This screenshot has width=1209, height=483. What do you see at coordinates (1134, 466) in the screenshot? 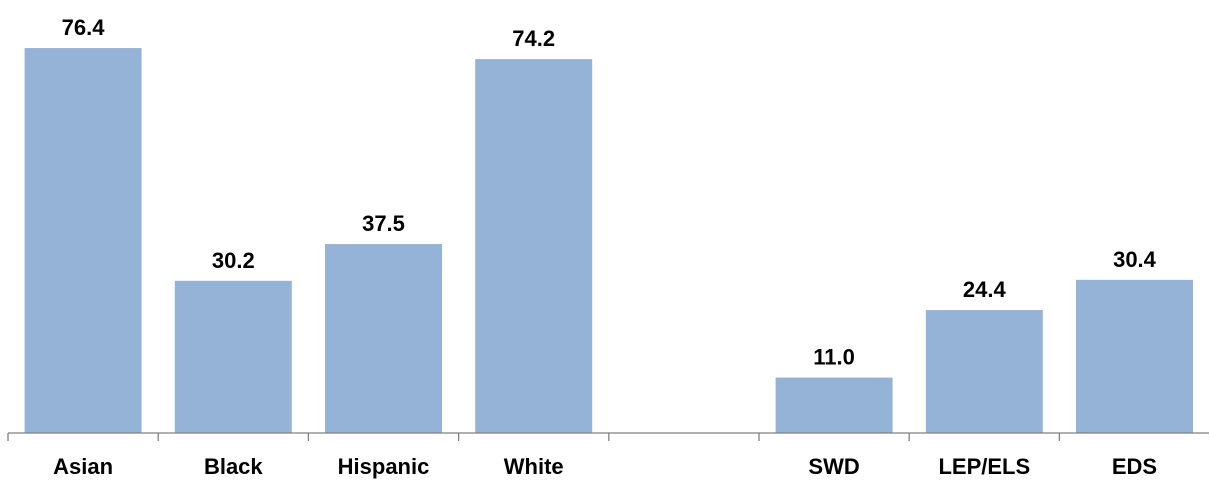
I see `category-label-eds: EDS` at bounding box center [1134, 466].